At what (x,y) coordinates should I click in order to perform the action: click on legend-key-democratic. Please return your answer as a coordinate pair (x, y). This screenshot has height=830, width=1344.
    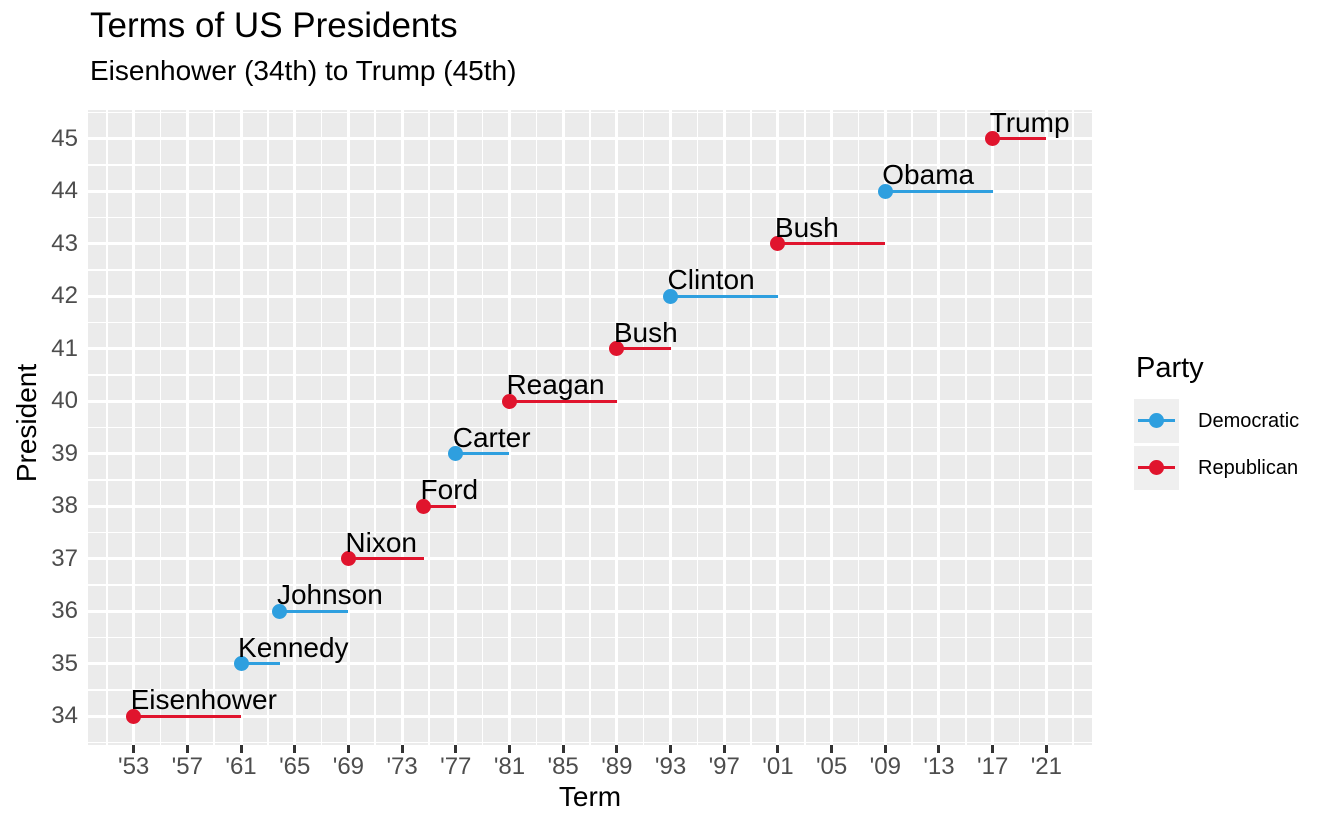
    Looking at the image, I should click on (1156, 421).